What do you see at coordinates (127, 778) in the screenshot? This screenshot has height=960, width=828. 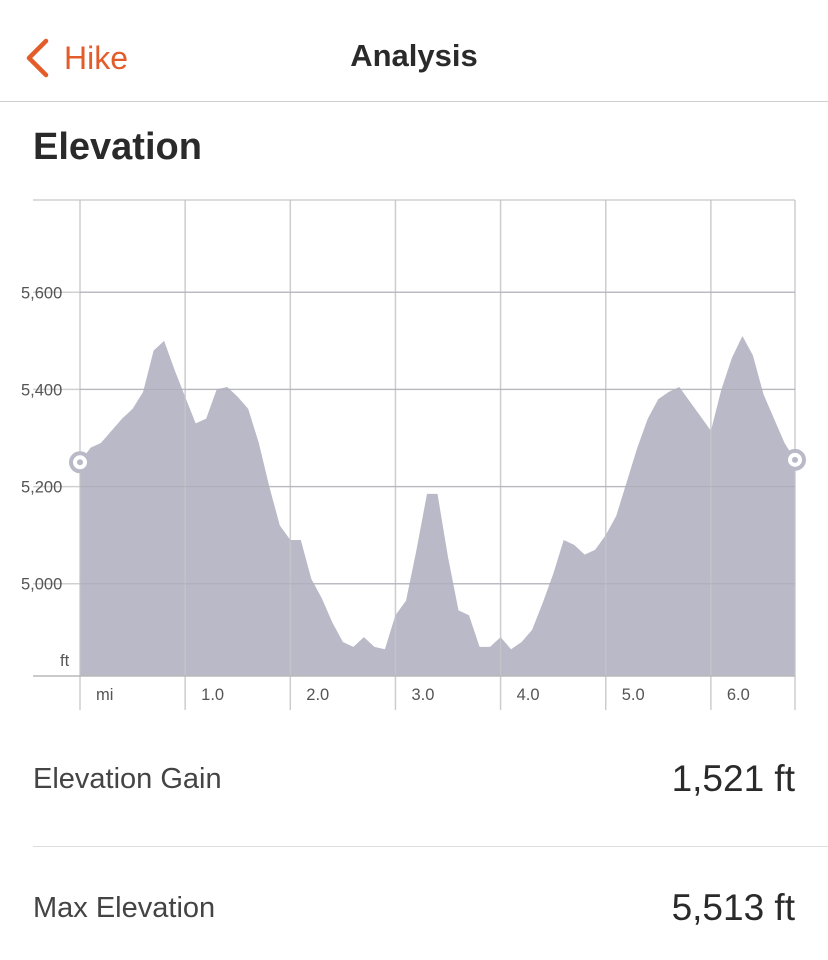 I see `elevation-gain-label: Elevation Gain` at bounding box center [127, 778].